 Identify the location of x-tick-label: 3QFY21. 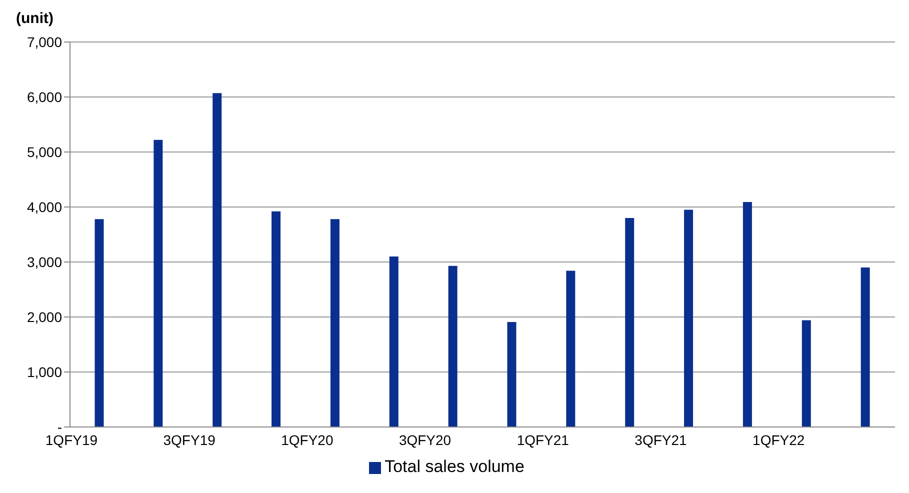
(661, 440).